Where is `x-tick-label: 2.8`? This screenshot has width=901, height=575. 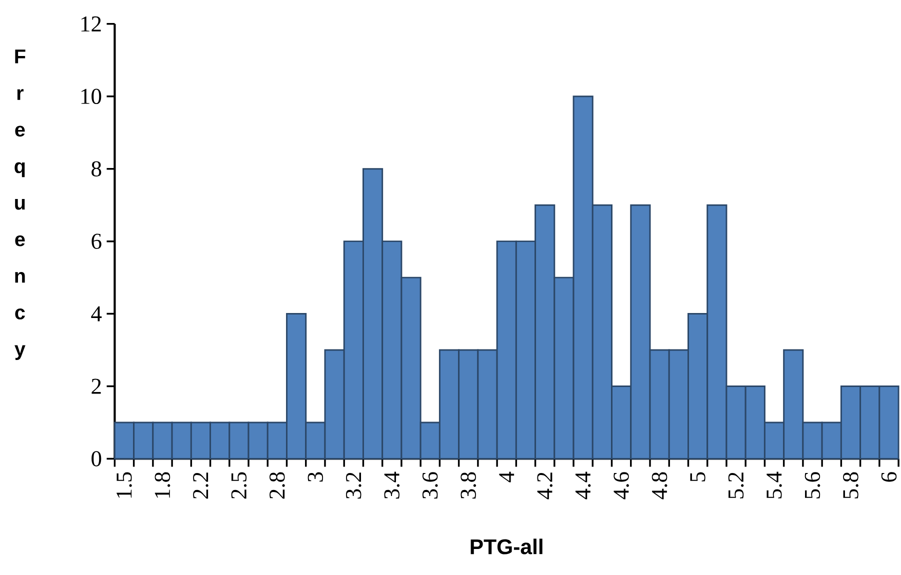
x-tick-label: 2.8 is located at coordinates (277, 485).